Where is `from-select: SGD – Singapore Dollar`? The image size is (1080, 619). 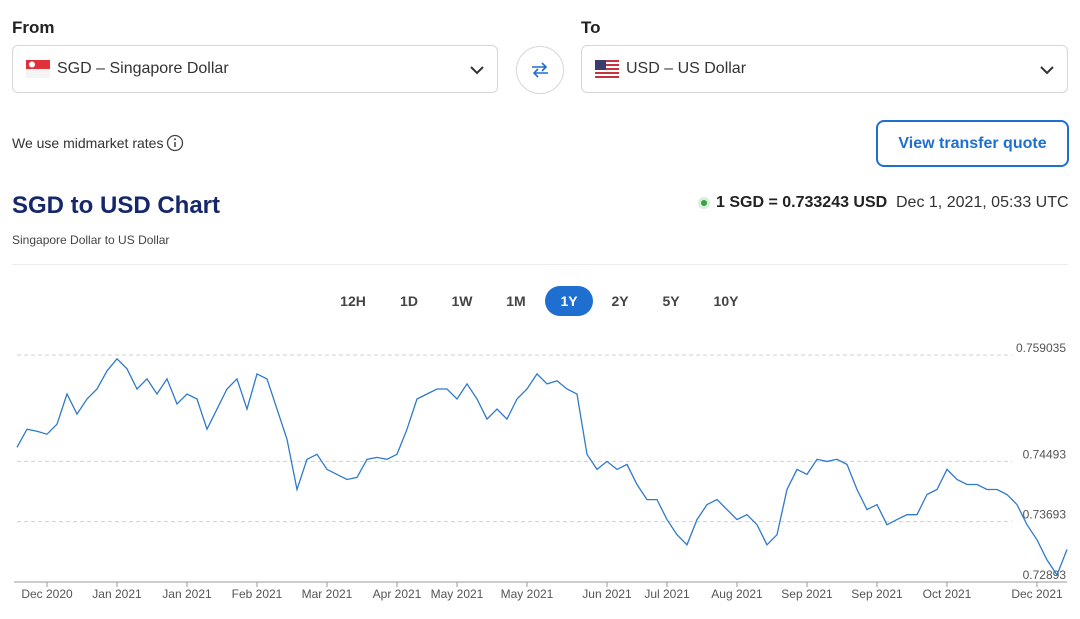
from-select: SGD – Singapore Dollar is located at coordinates (255, 69).